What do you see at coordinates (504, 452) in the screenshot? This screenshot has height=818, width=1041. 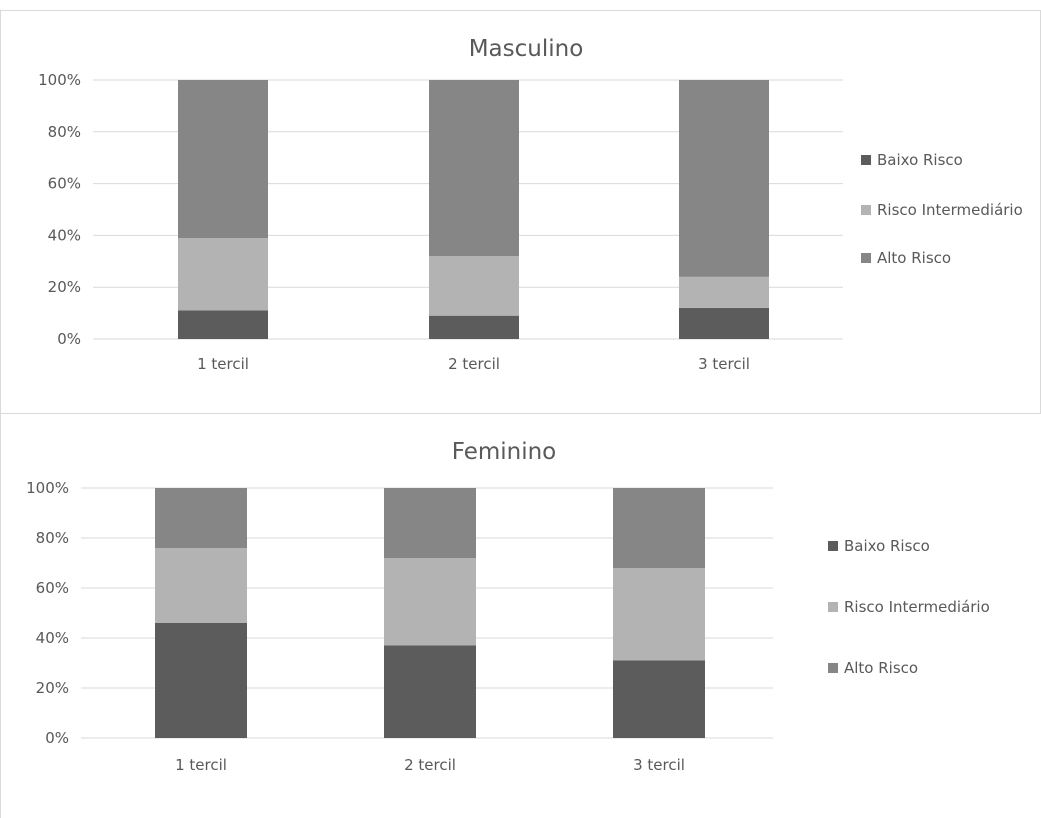 I see `chart-title: Feminino` at bounding box center [504, 452].